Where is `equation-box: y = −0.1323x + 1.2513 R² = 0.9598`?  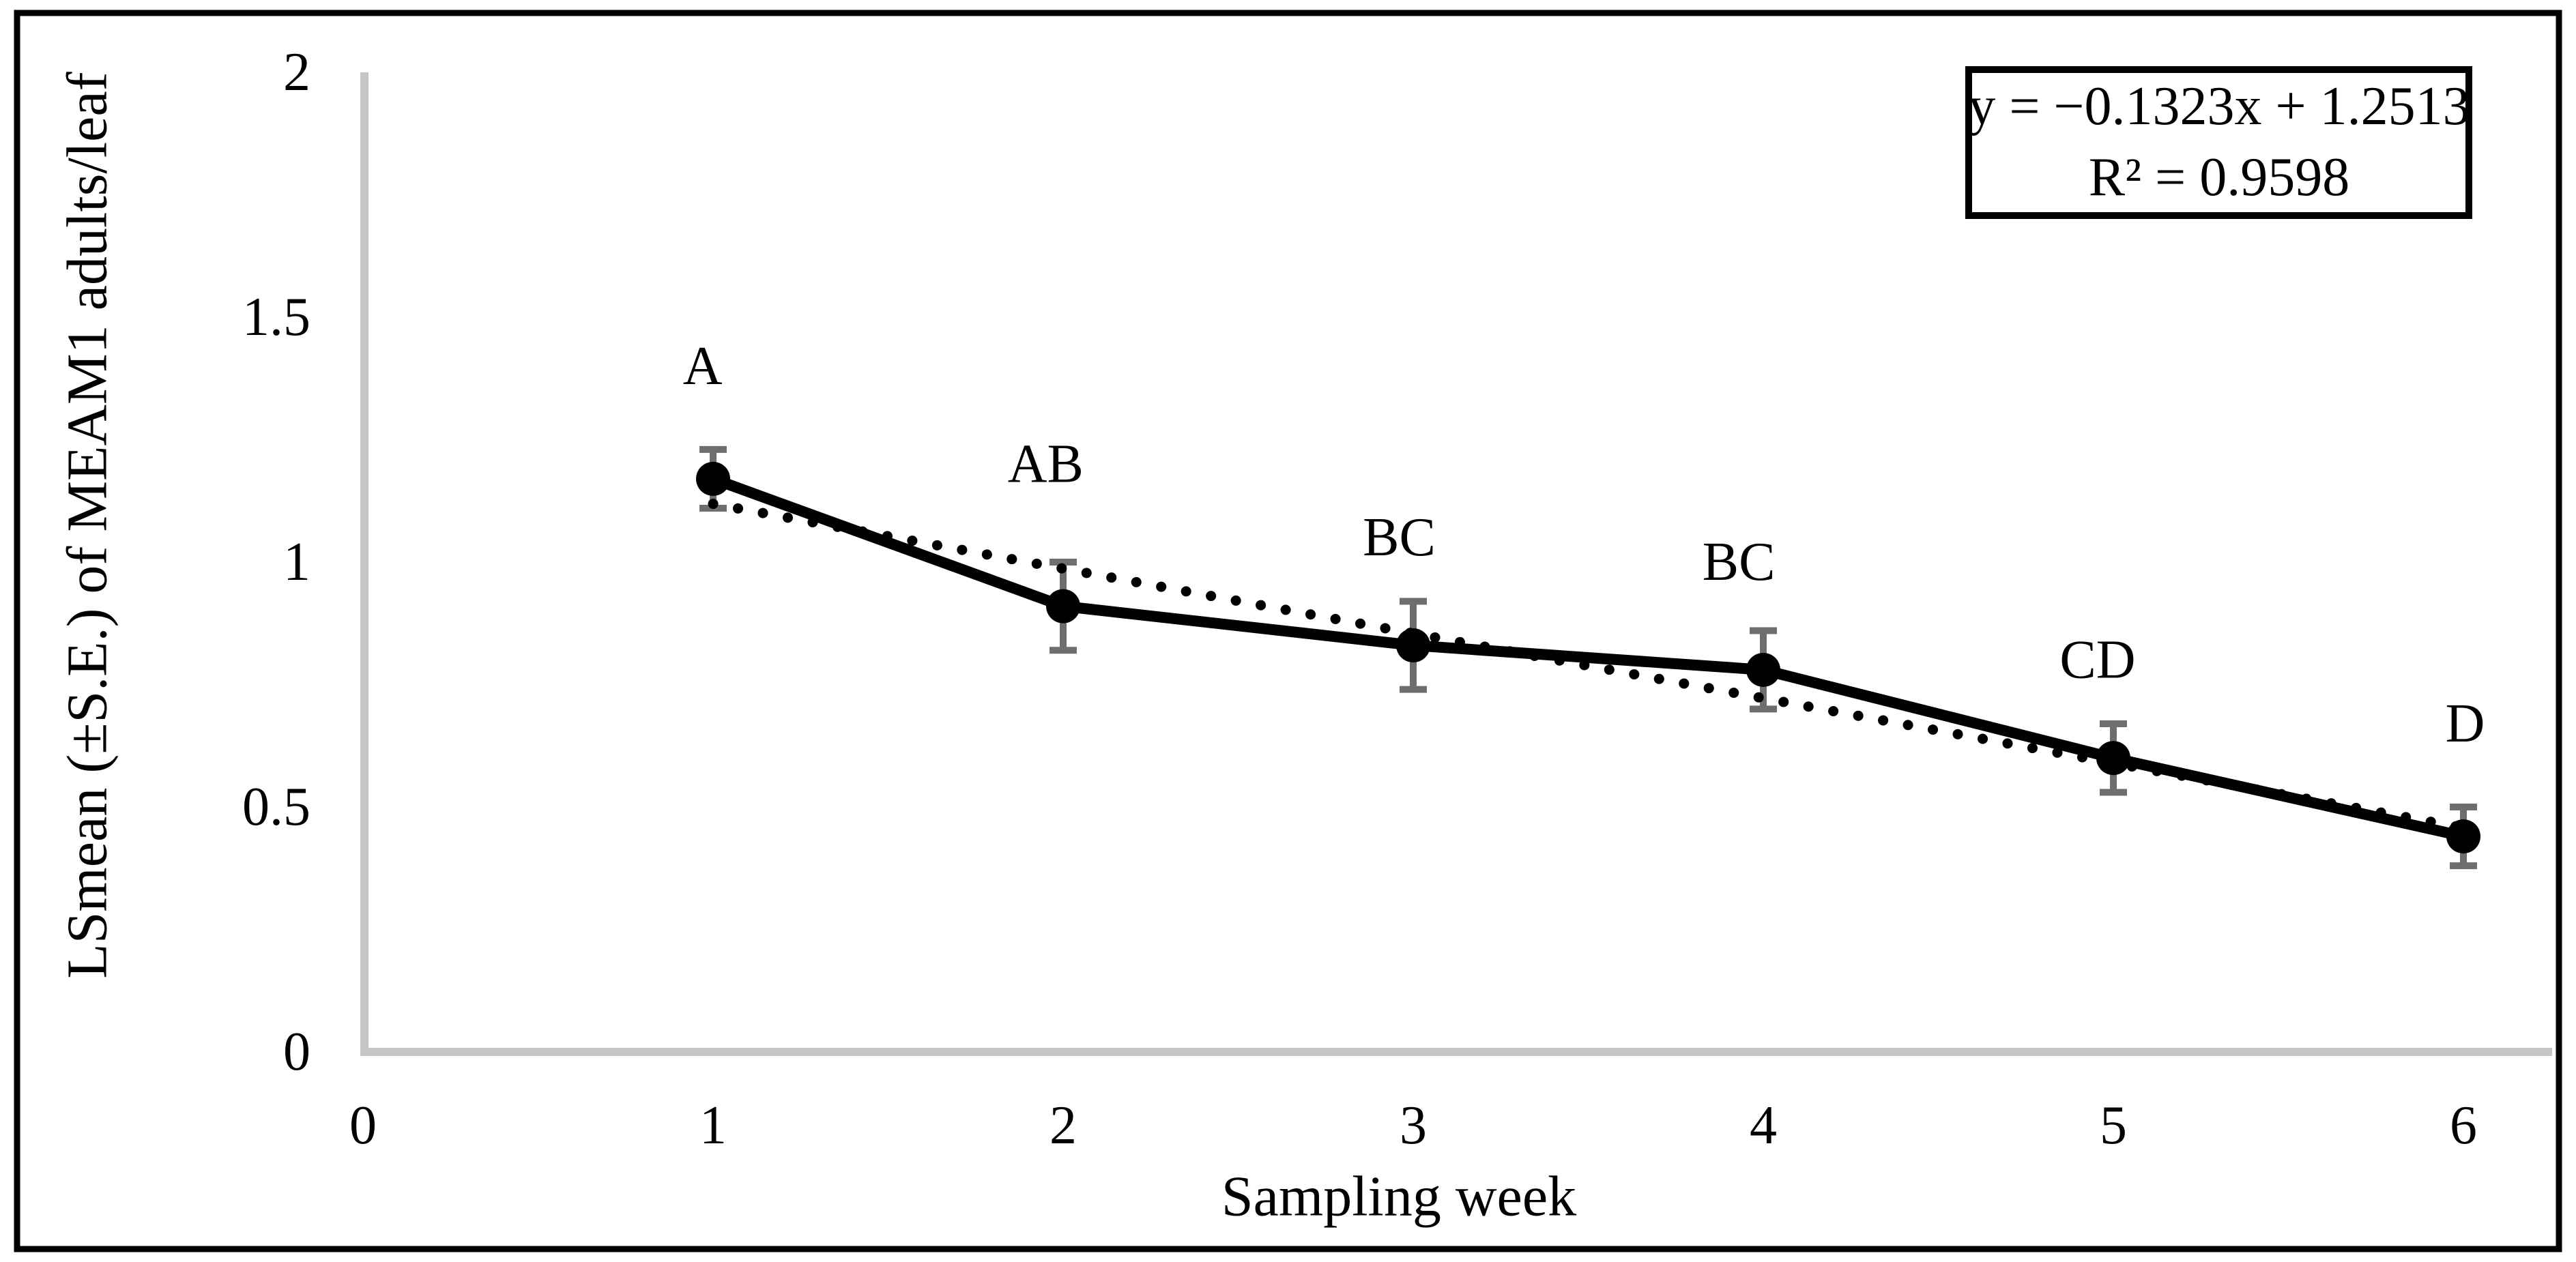 equation-box: y = −0.1323x + 1.2513 R² = 0.9598 is located at coordinates (2218, 143).